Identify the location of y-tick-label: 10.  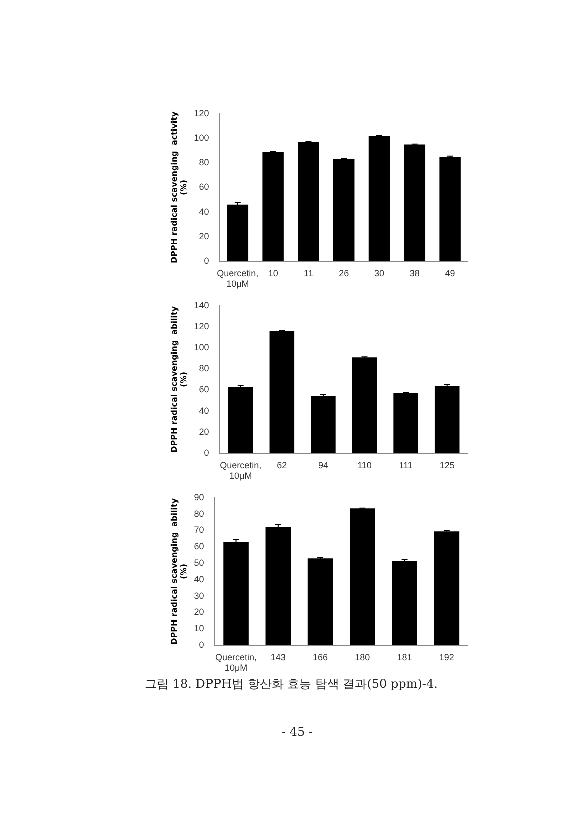
(199, 629).